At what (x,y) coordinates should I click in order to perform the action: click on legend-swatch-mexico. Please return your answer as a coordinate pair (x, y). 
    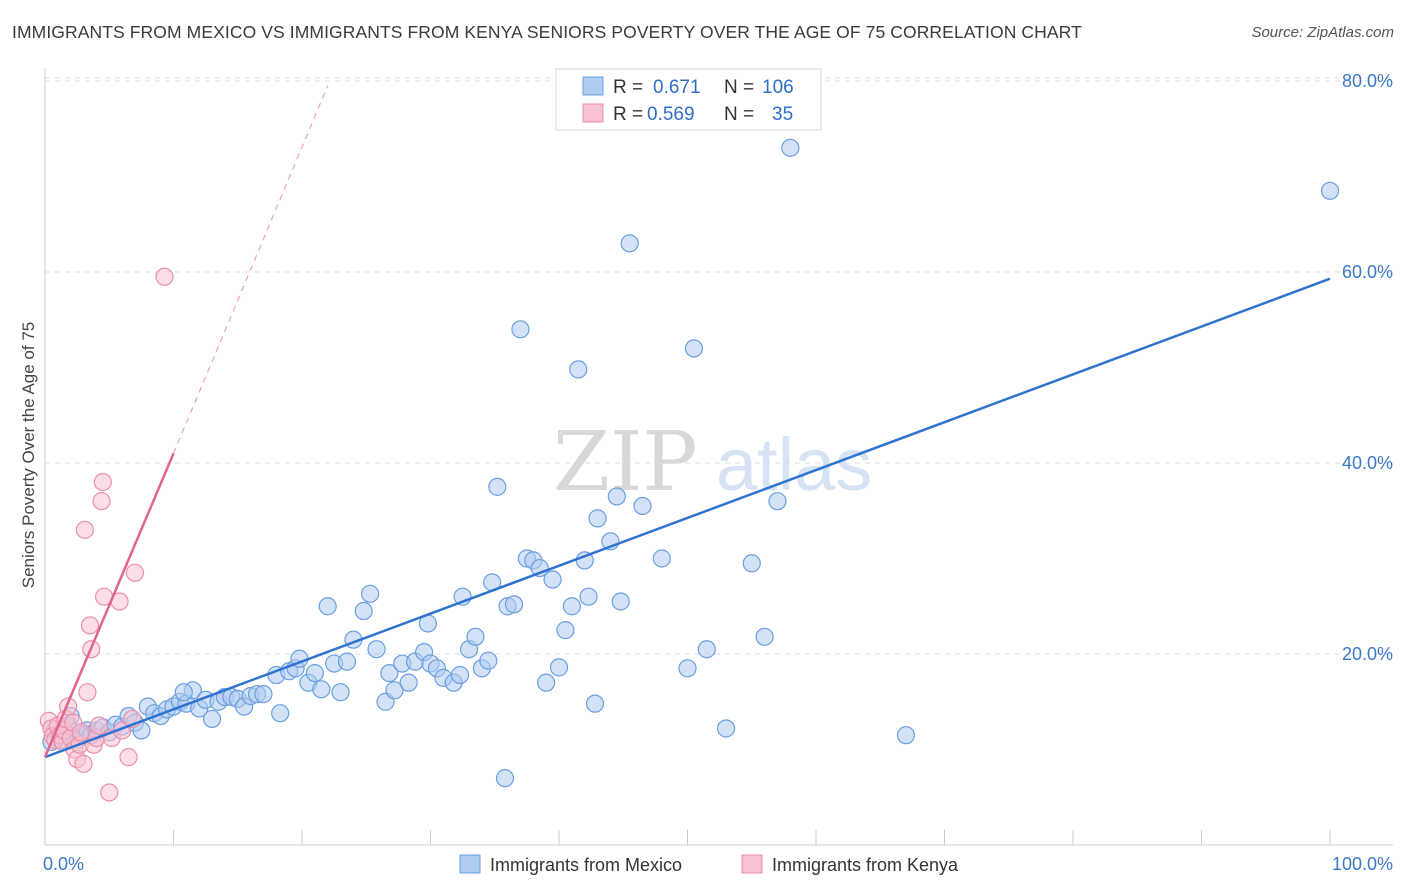
    Looking at the image, I should click on (593, 86).